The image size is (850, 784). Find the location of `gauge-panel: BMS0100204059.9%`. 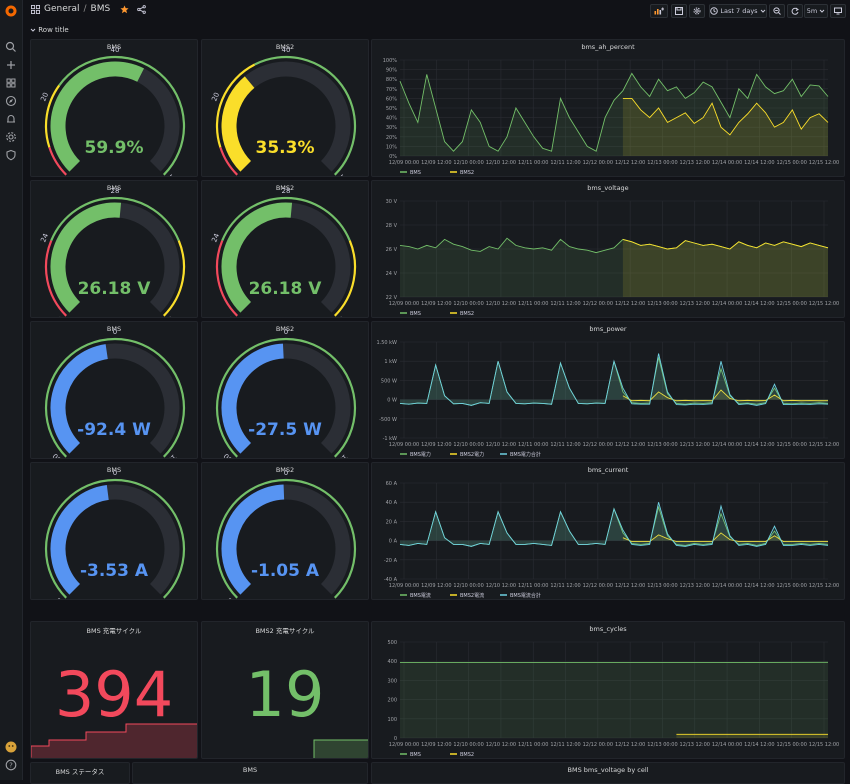

gauge-panel: BMS0100204059.9% is located at coordinates (114, 108).